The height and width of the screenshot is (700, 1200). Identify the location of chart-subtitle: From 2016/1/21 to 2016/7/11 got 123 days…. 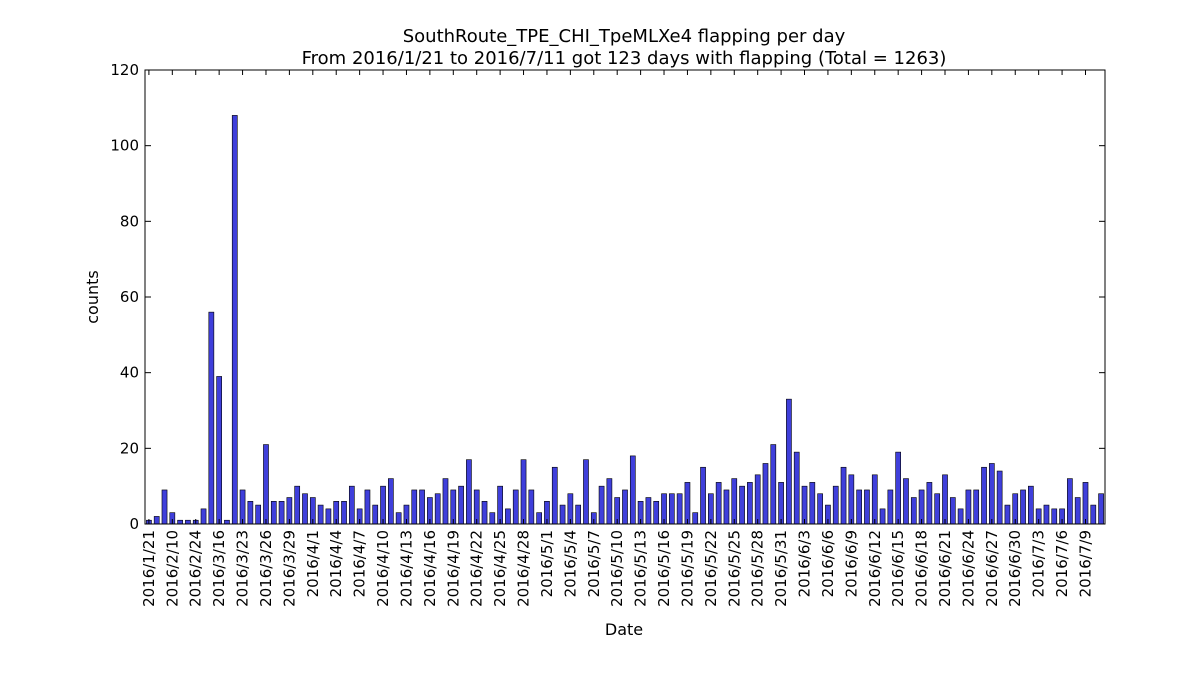
(624, 58).